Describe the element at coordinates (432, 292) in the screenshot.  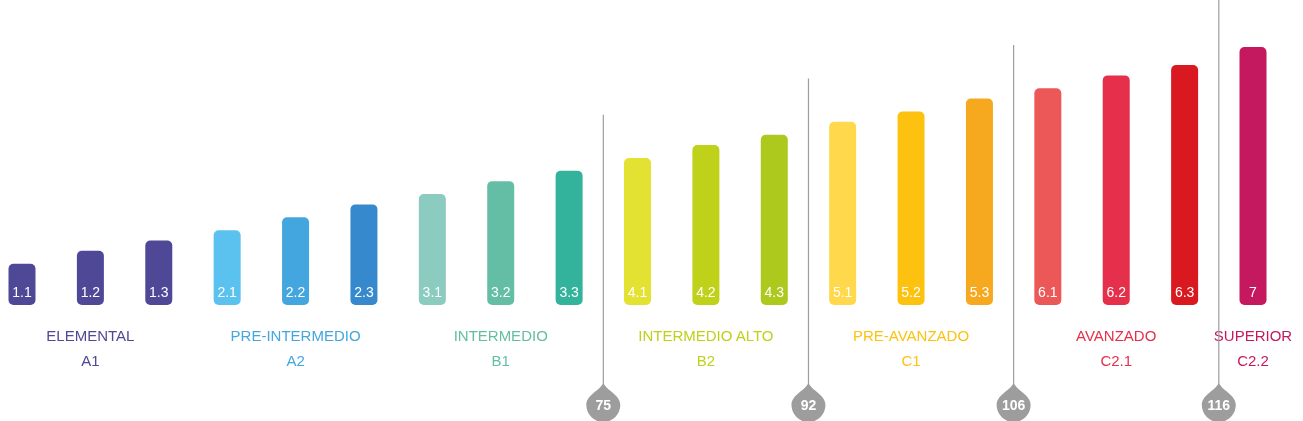
I see `x-tick-label: 3.1` at that location.